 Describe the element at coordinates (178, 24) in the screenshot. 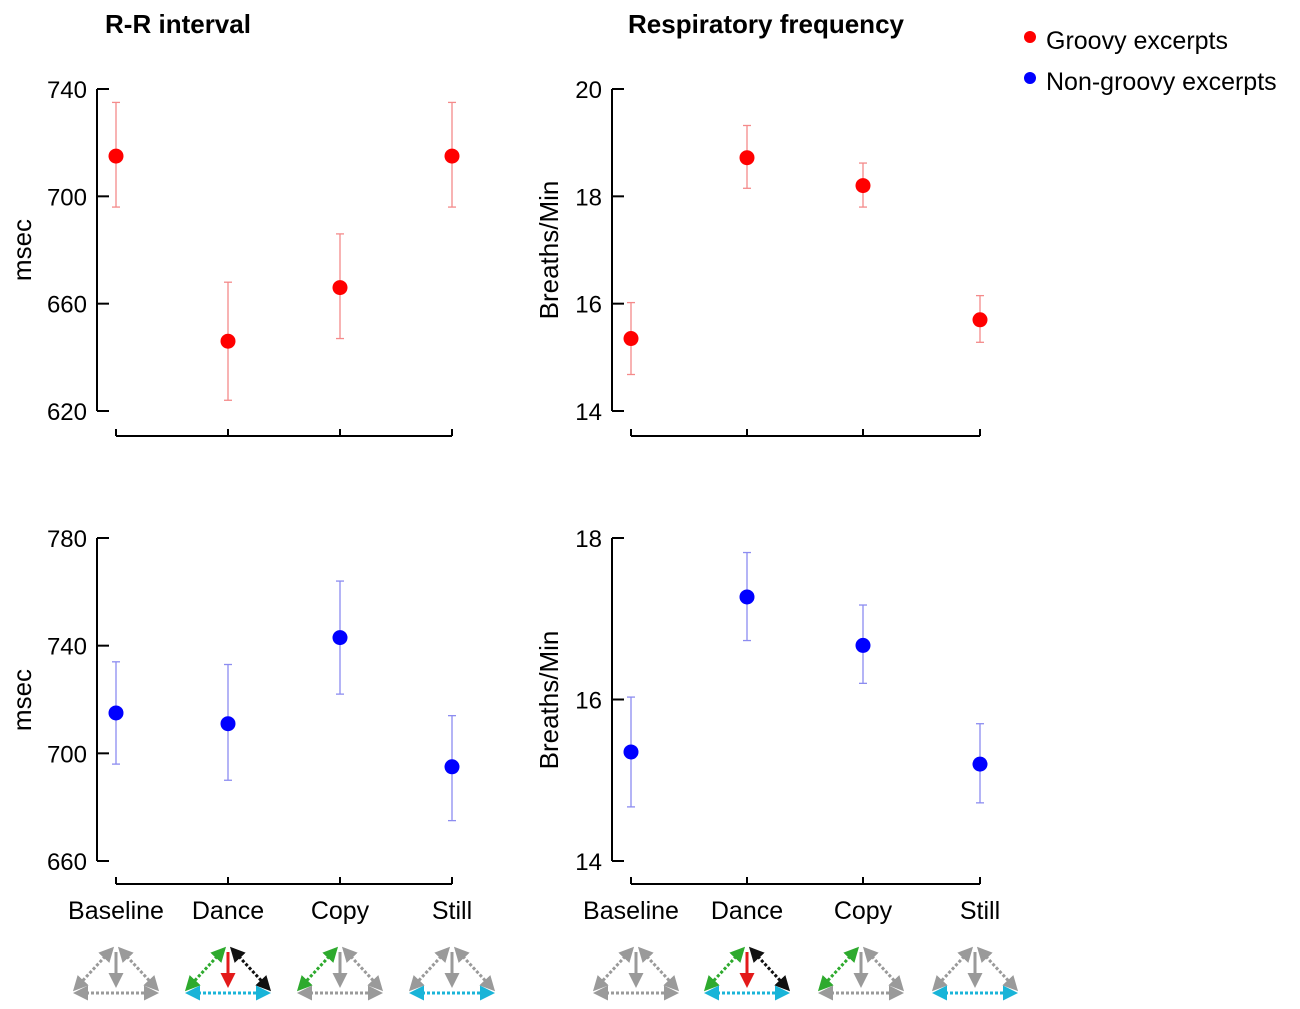

I see `title-rr-interval: R-R interval` at that location.